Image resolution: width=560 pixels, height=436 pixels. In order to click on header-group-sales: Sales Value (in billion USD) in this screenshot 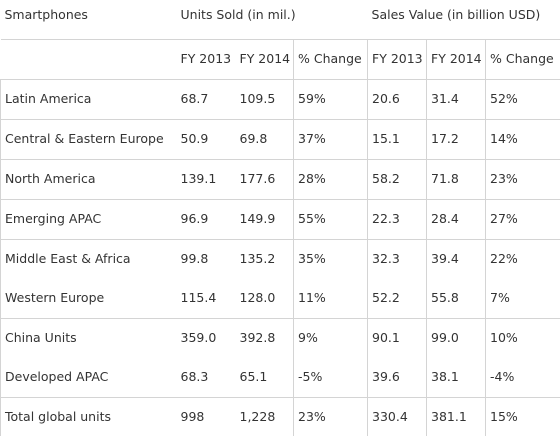, I will do `click(464, 19)`.